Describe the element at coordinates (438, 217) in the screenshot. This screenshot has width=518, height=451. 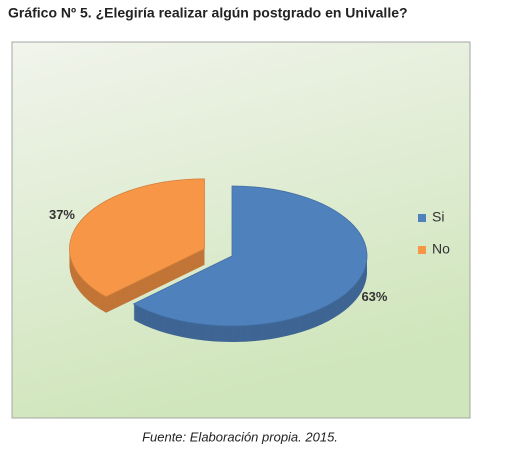
I see `legend-label: Si` at that location.